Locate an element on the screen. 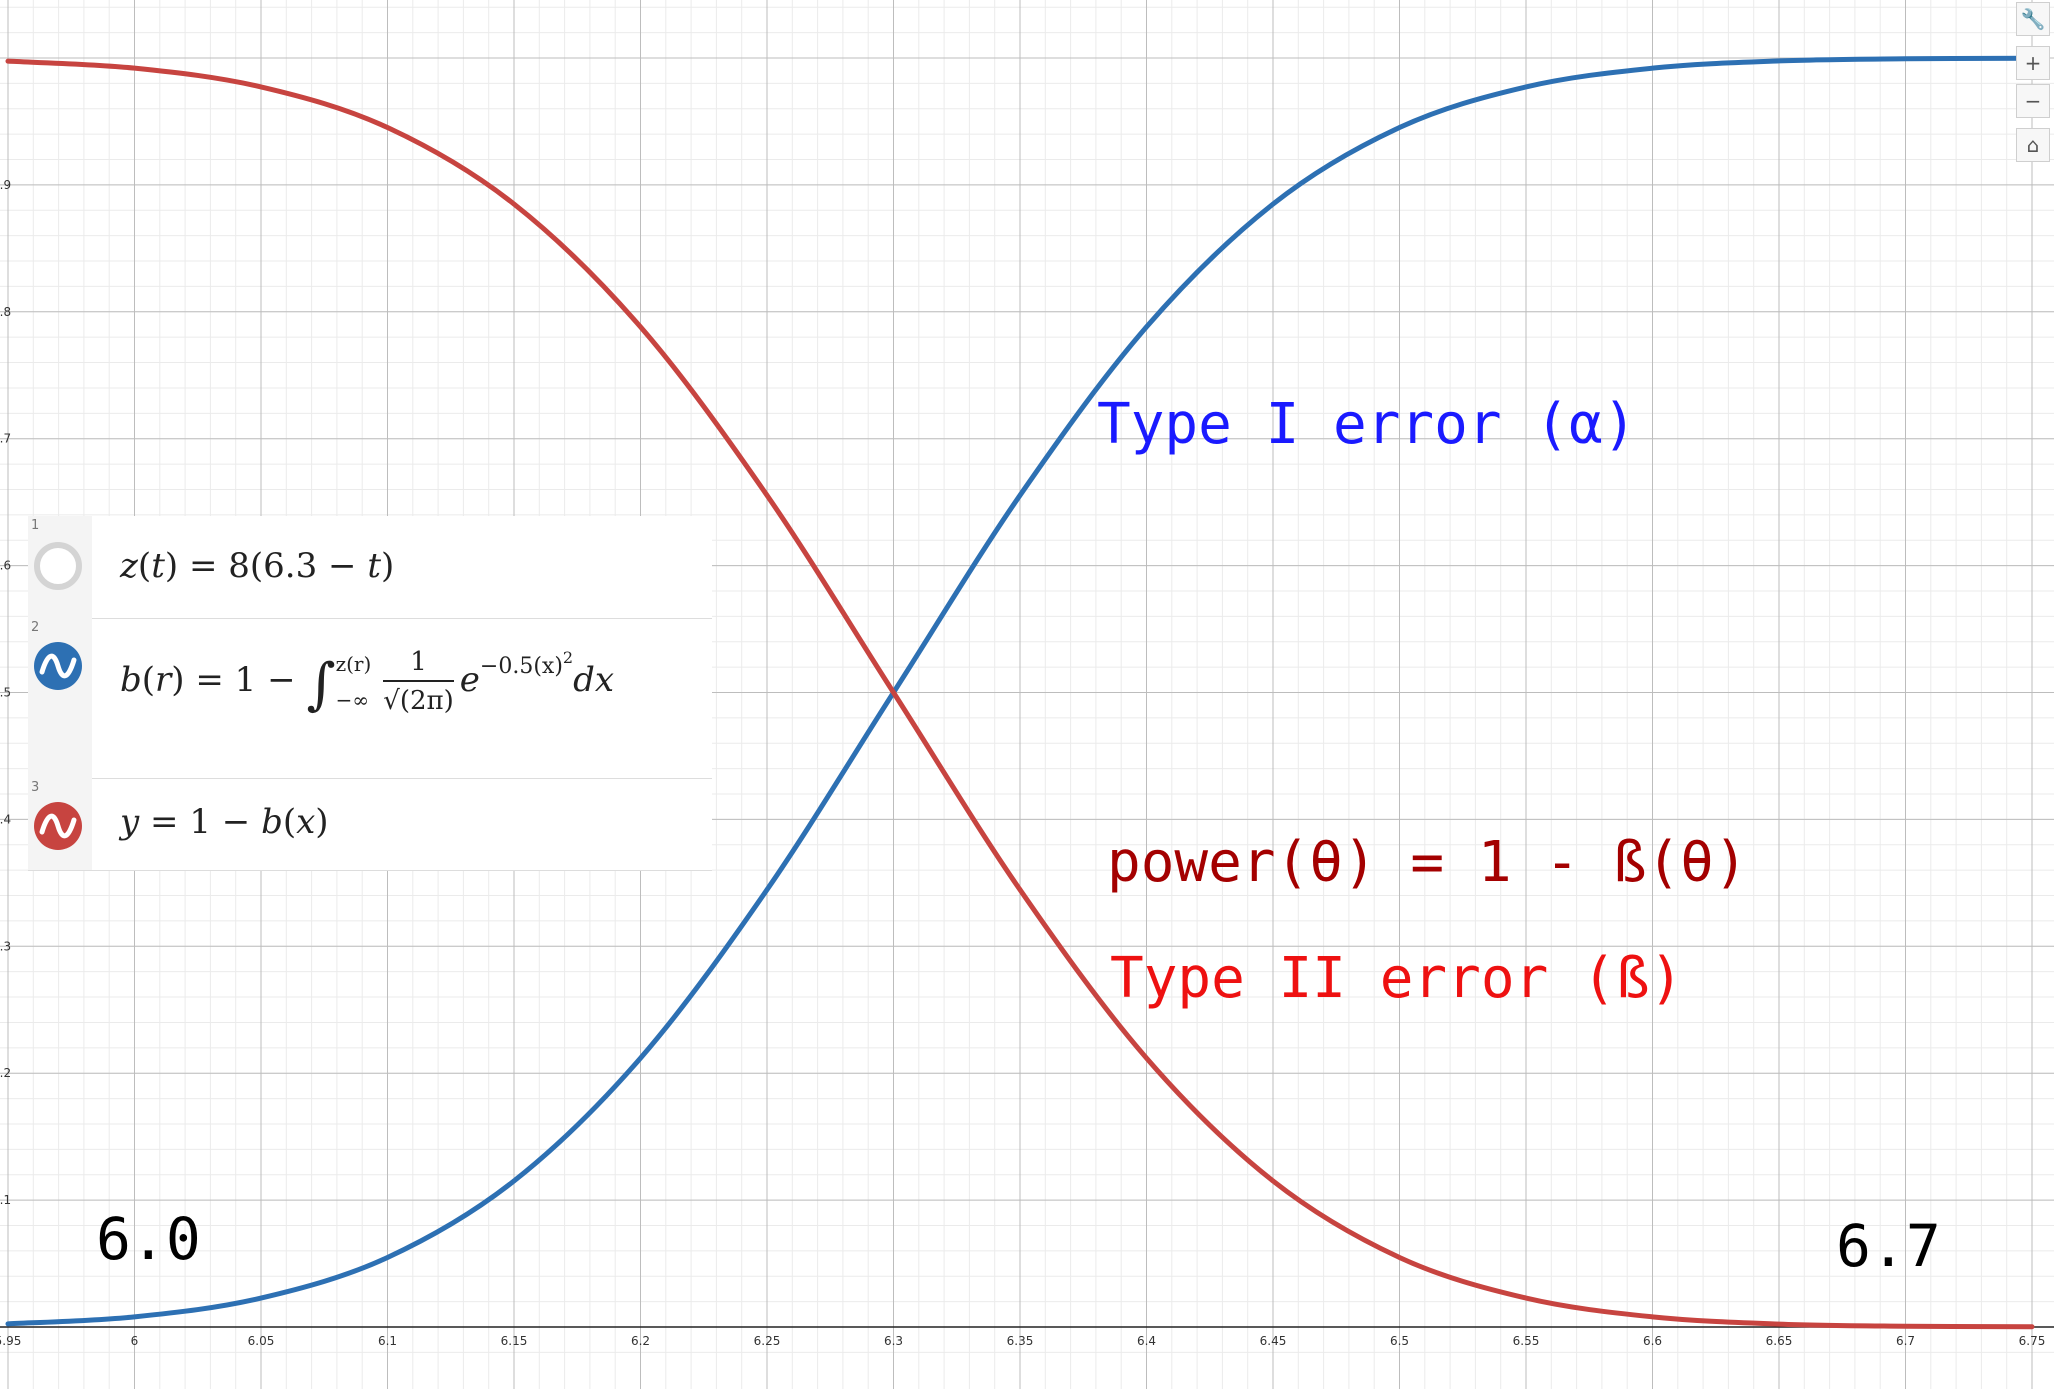  x-tick-label: 6.35 is located at coordinates (1020, 1341).